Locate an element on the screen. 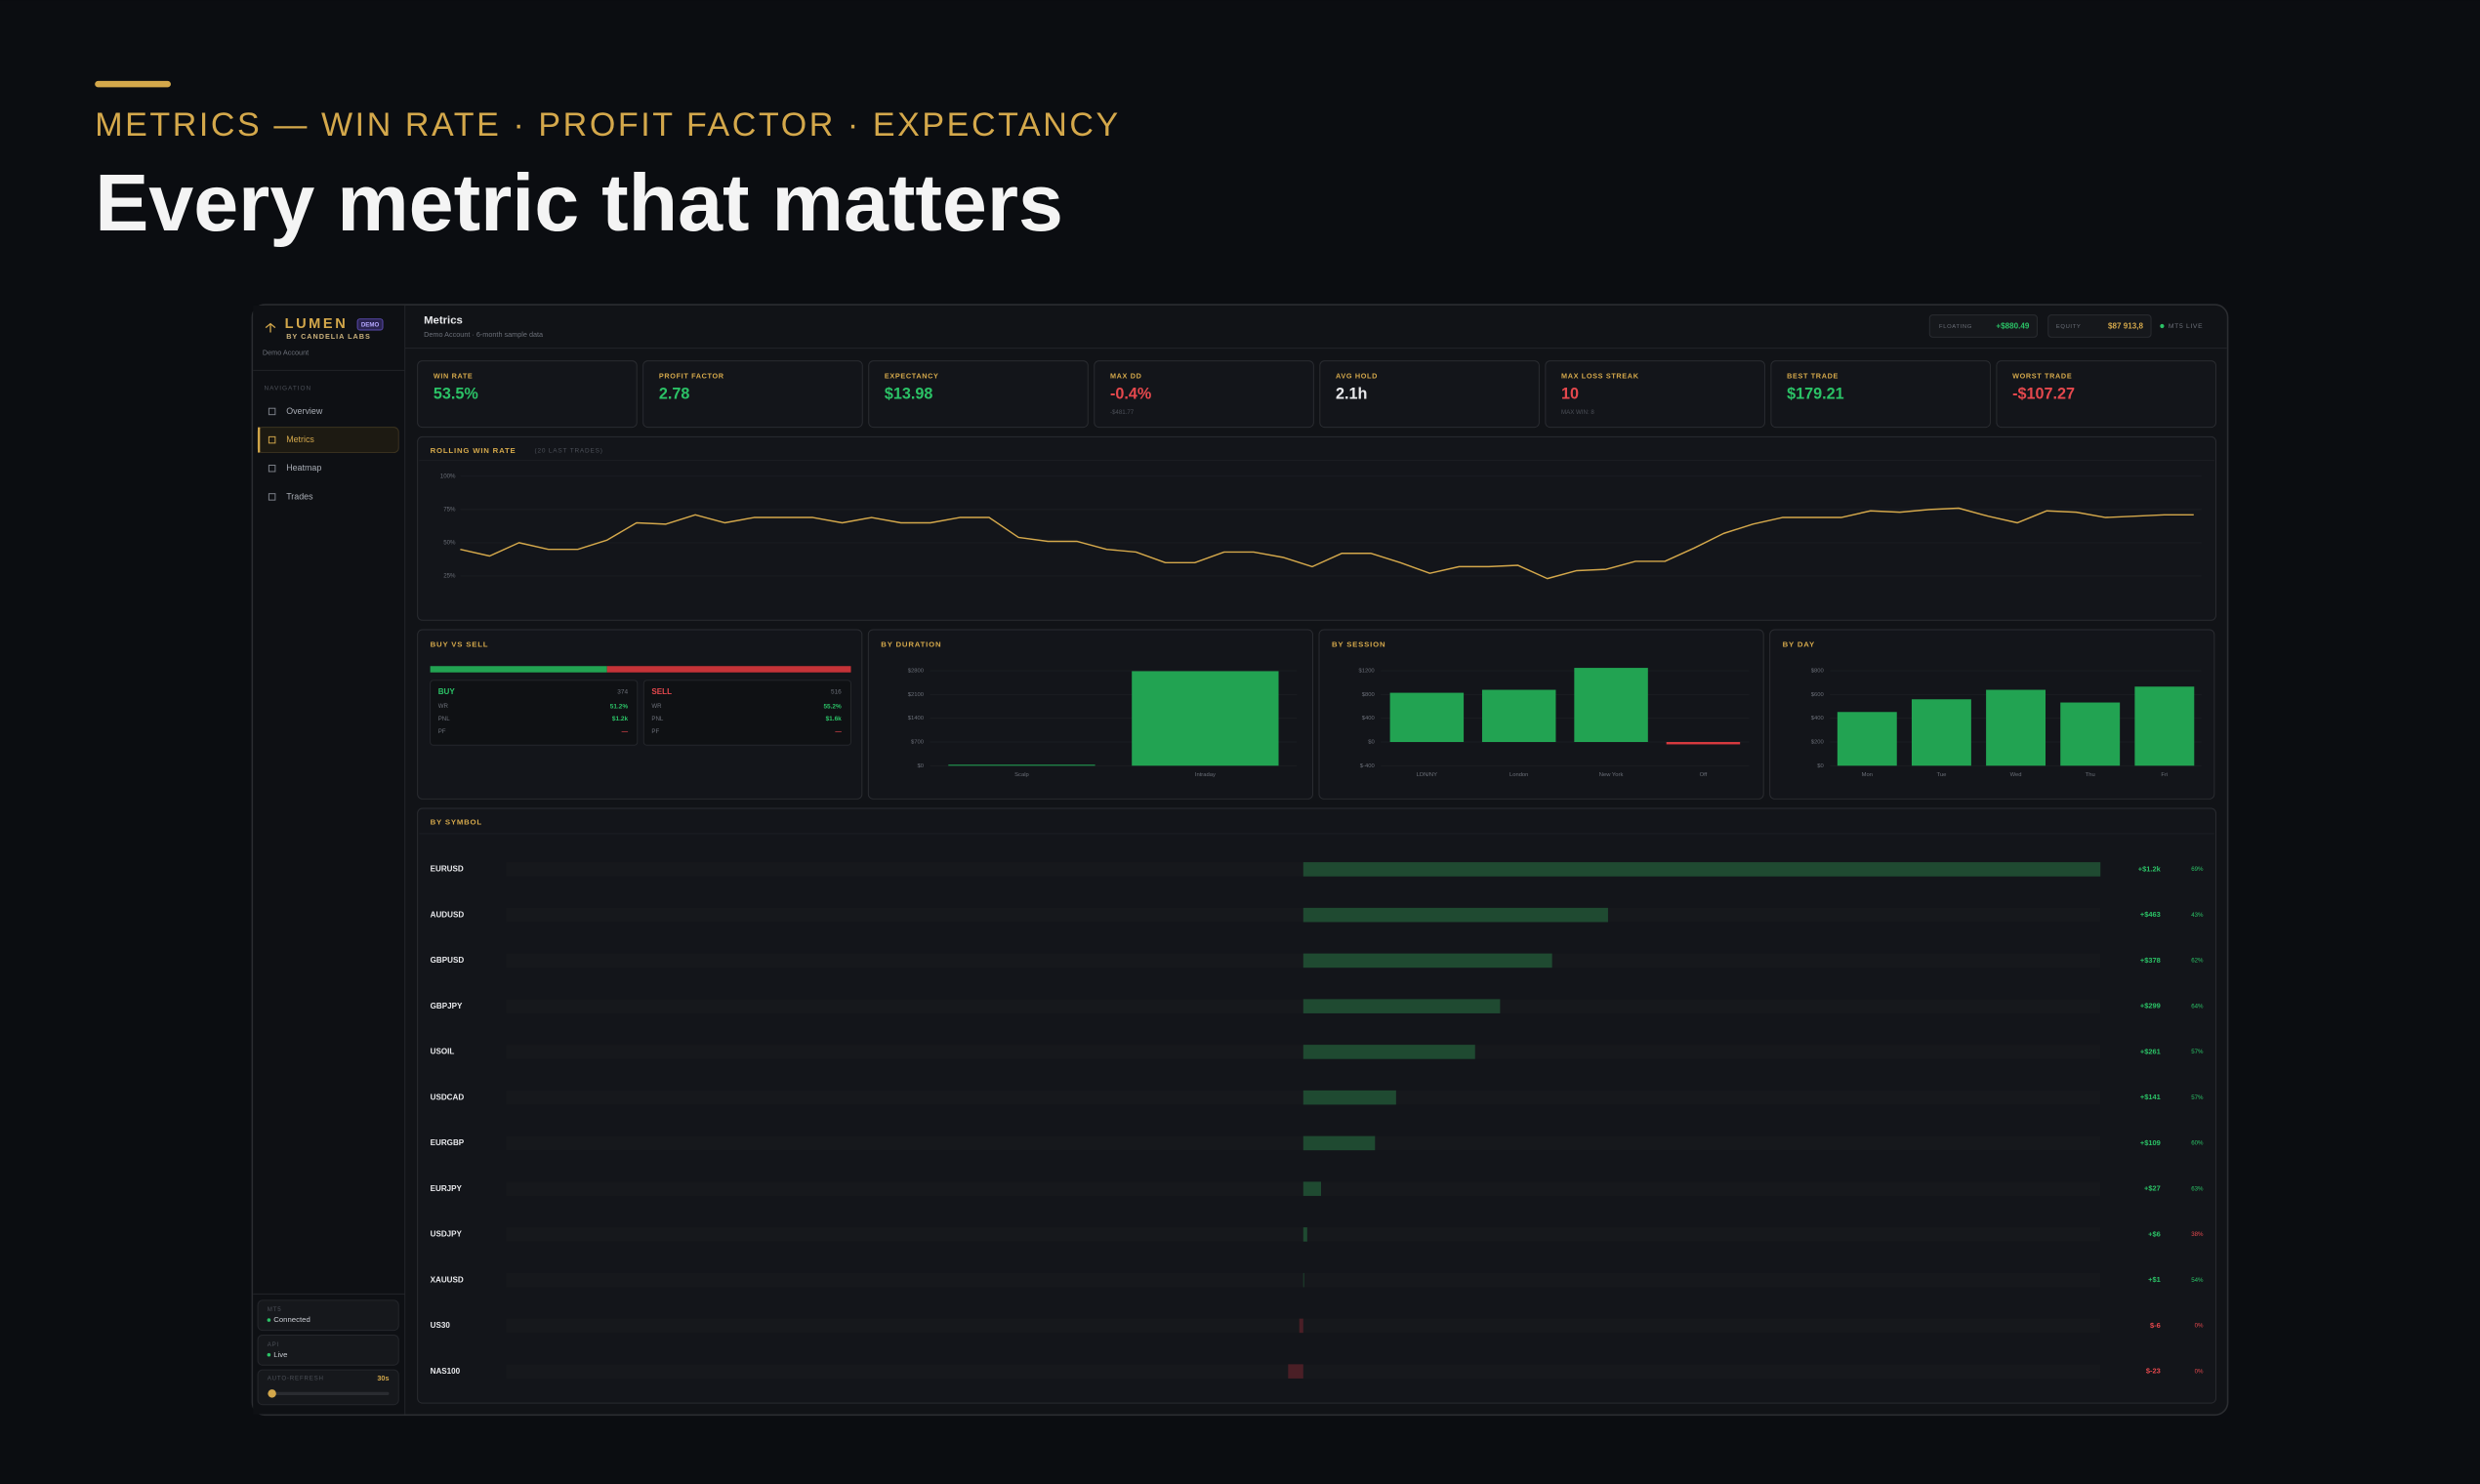 The width and height of the screenshot is (2480, 1484). status-value: Connected is located at coordinates (291, 1319).